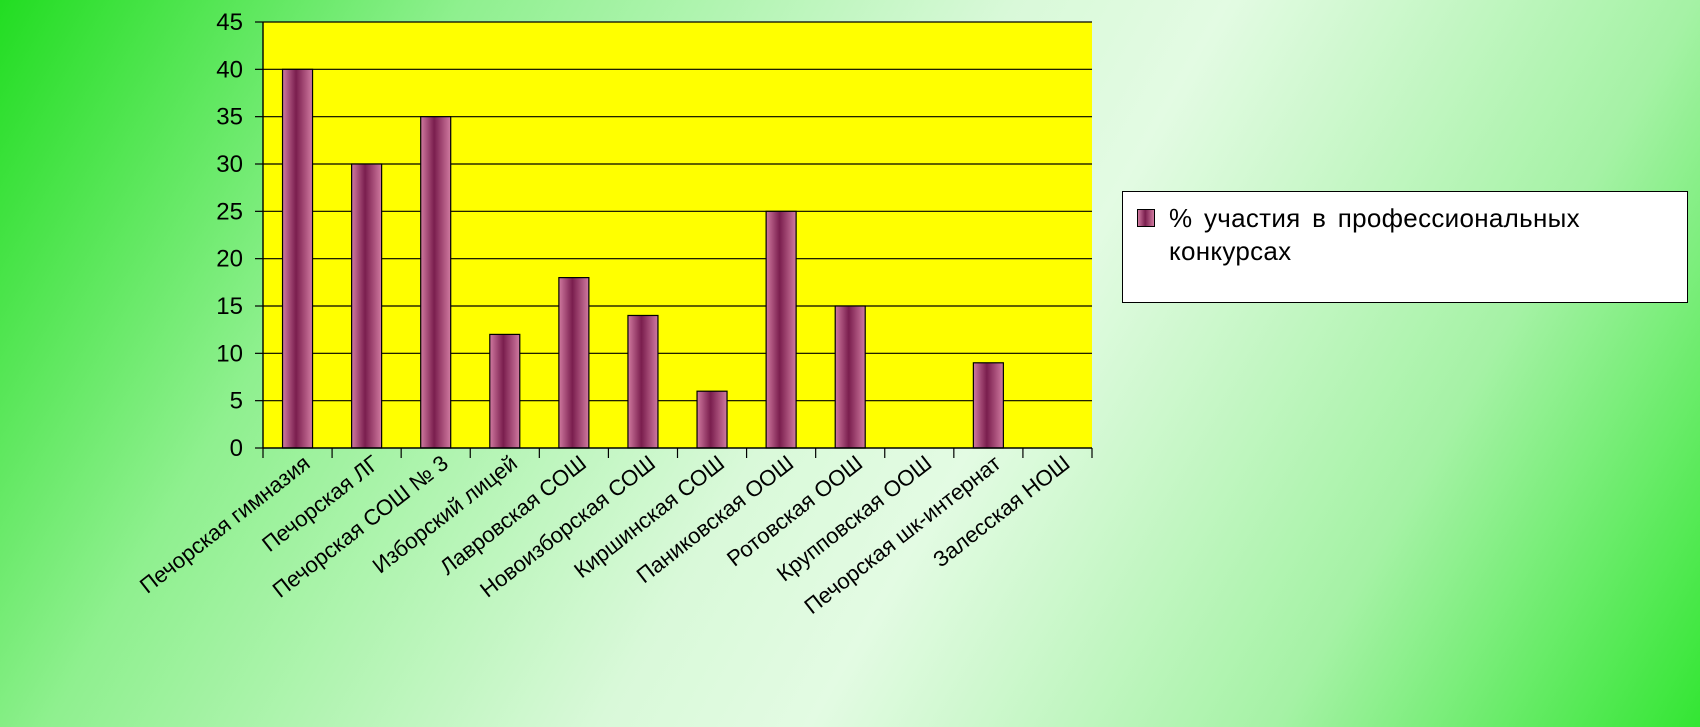 The height and width of the screenshot is (727, 1700). I want to click on y-tick-label: 5, so click(236, 401).